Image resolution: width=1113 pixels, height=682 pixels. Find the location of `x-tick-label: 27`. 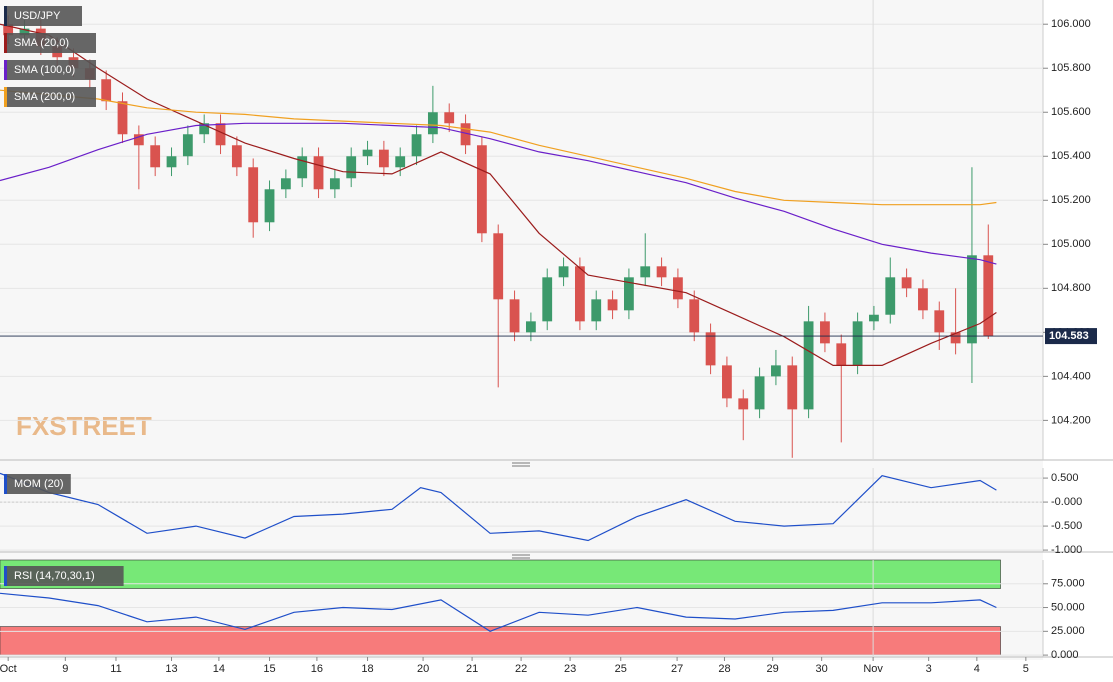

x-tick-label: 27 is located at coordinates (677, 669).